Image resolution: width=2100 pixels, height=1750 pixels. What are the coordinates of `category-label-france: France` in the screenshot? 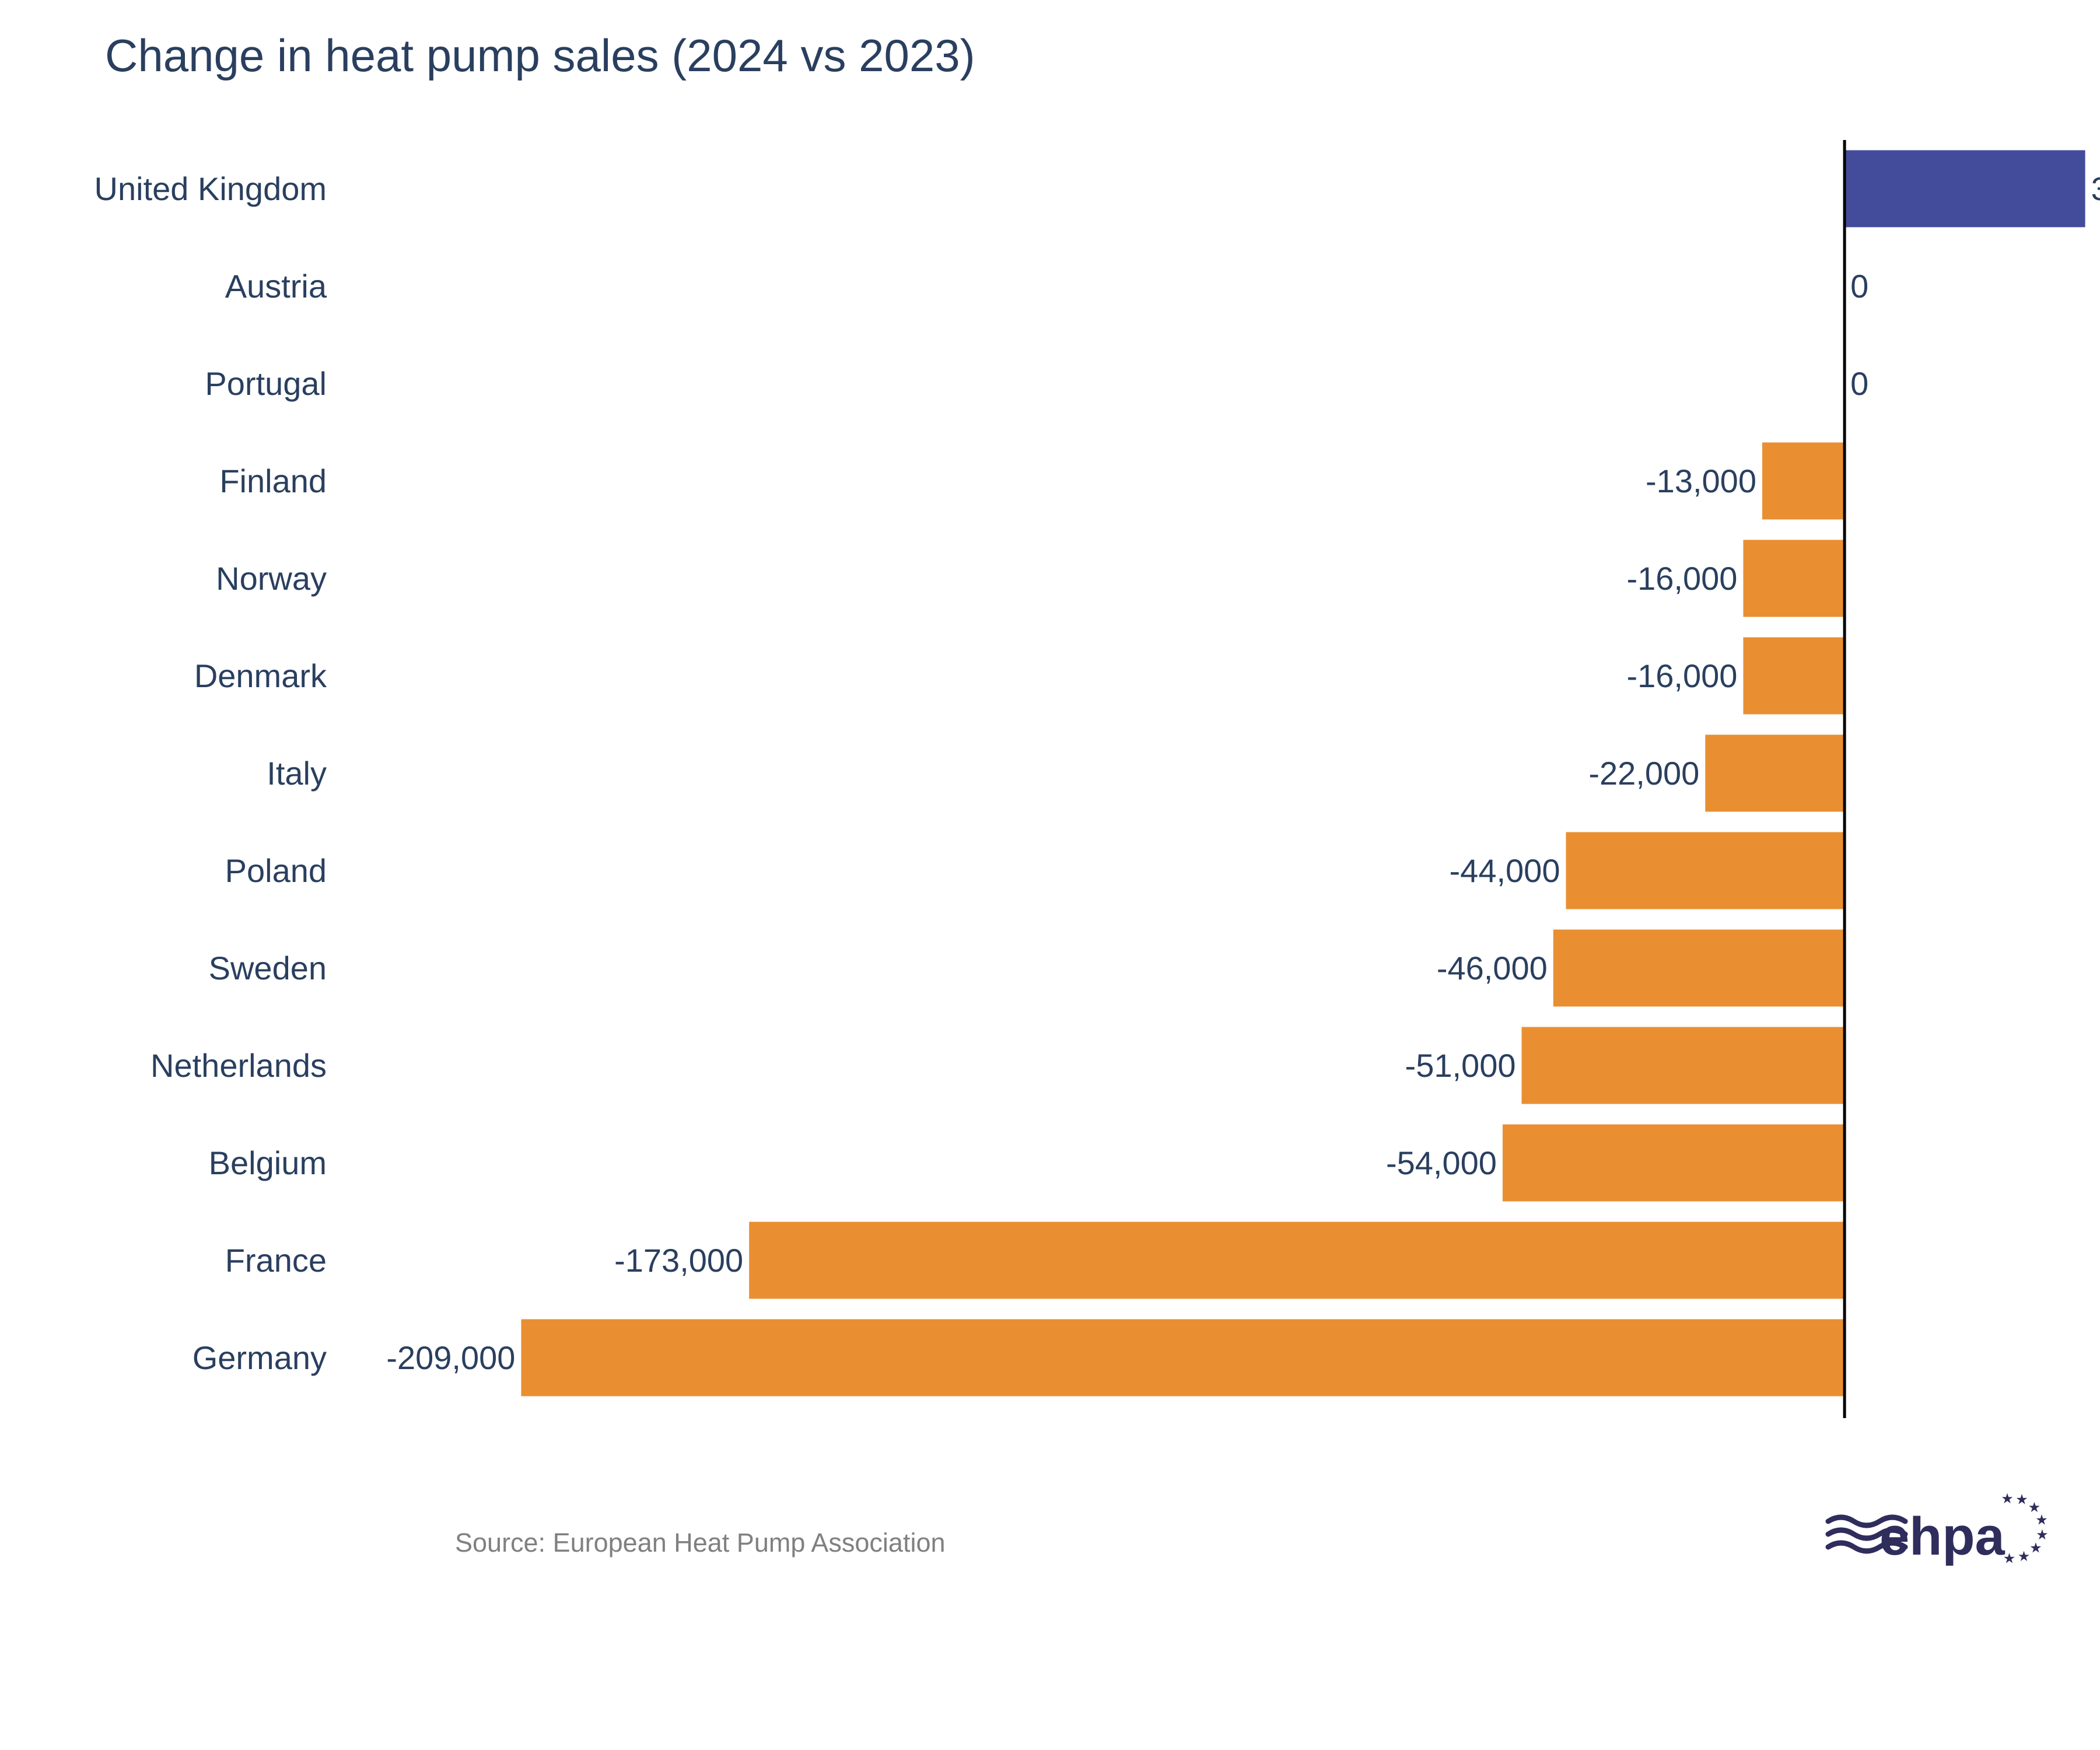 It's located at (276, 1260).